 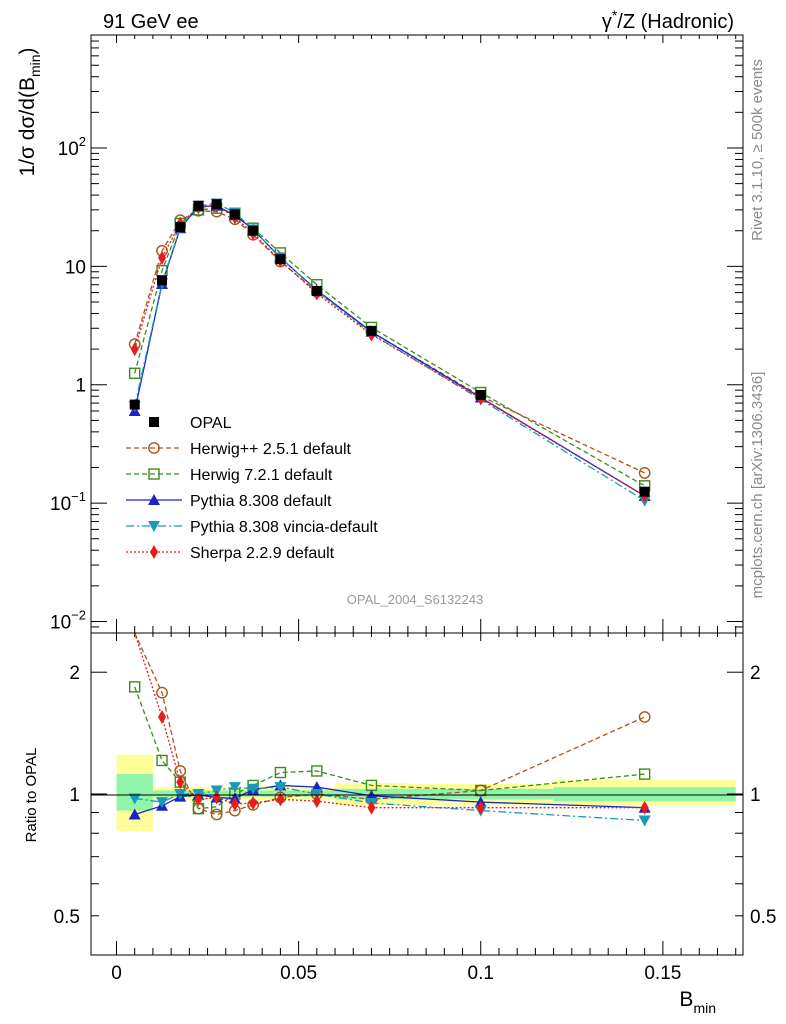 What do you see at coordinates (757, 485) in the screenshot?
I see `side-label-mcplots: mcplots.cern.ch [arXiv:1306.3436]` at bounding box center [757, 485].